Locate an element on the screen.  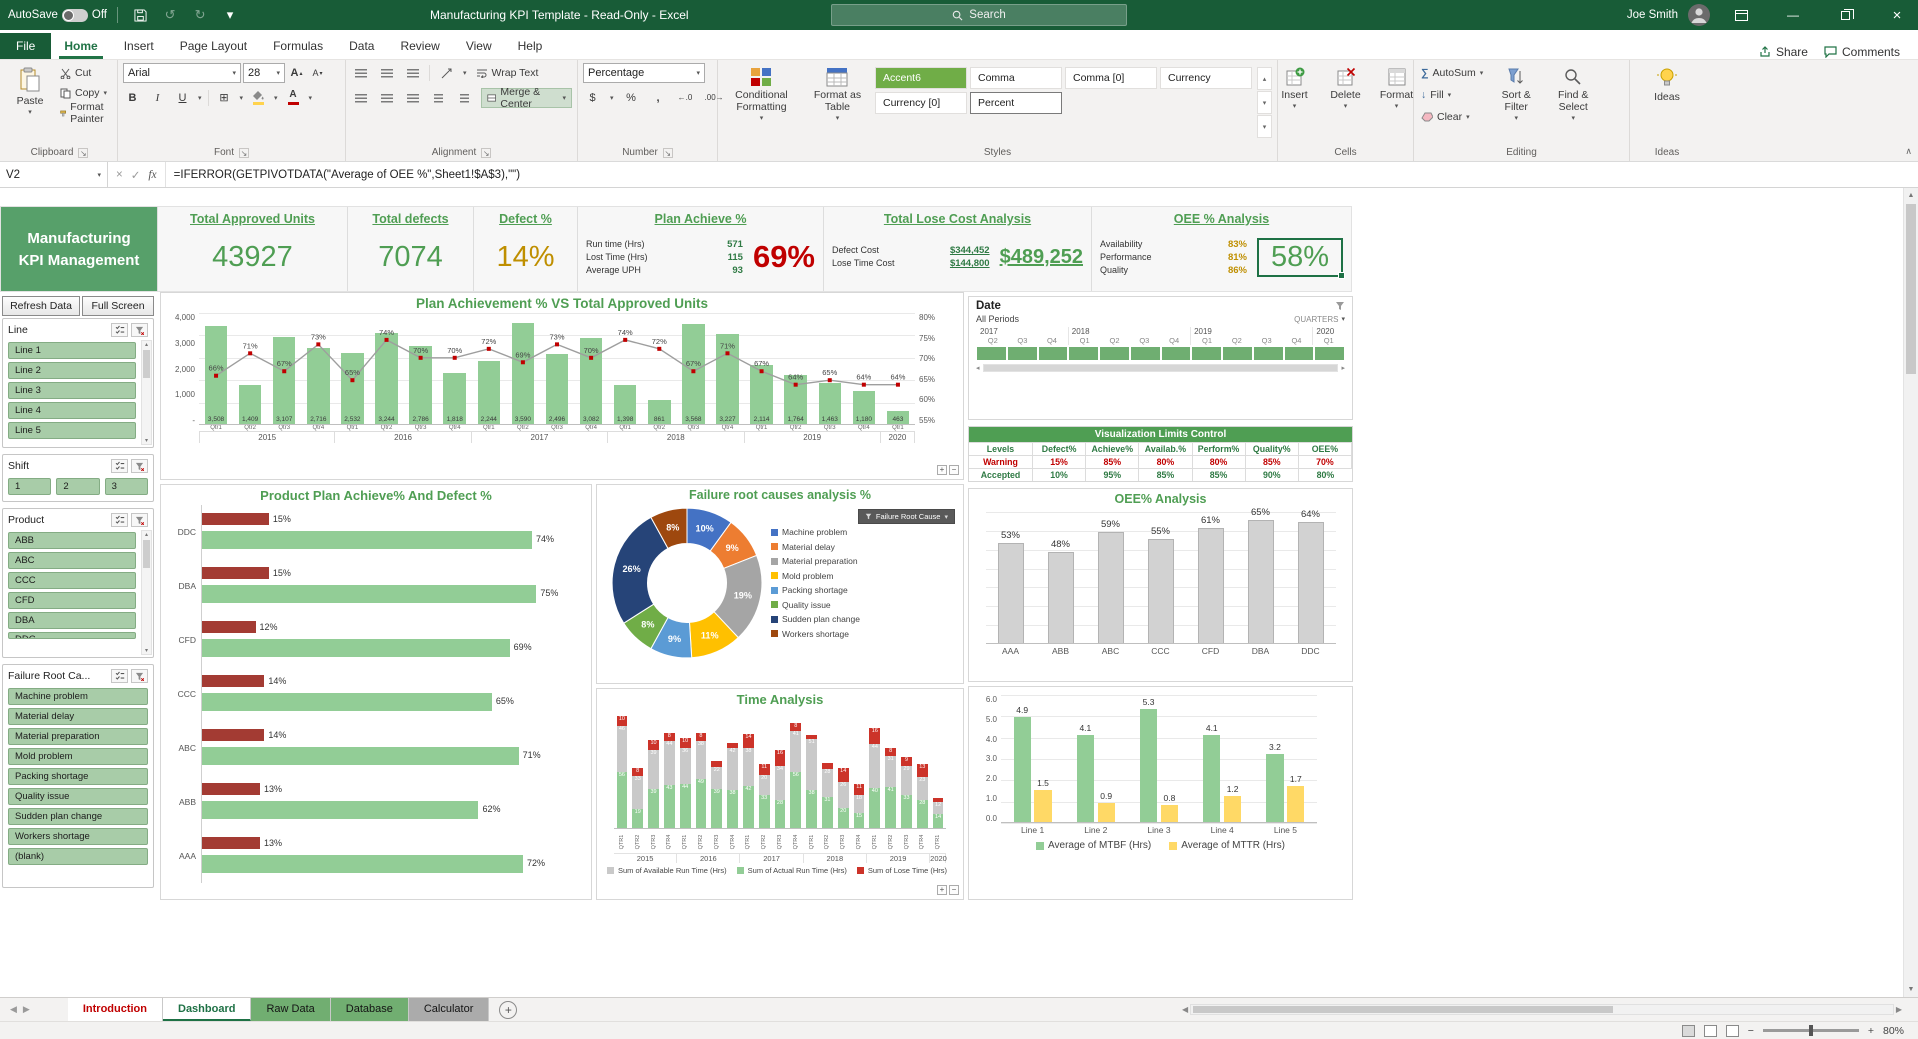
sheet-nav-left-icon: ◀ is located at coordinates (13, 1009).